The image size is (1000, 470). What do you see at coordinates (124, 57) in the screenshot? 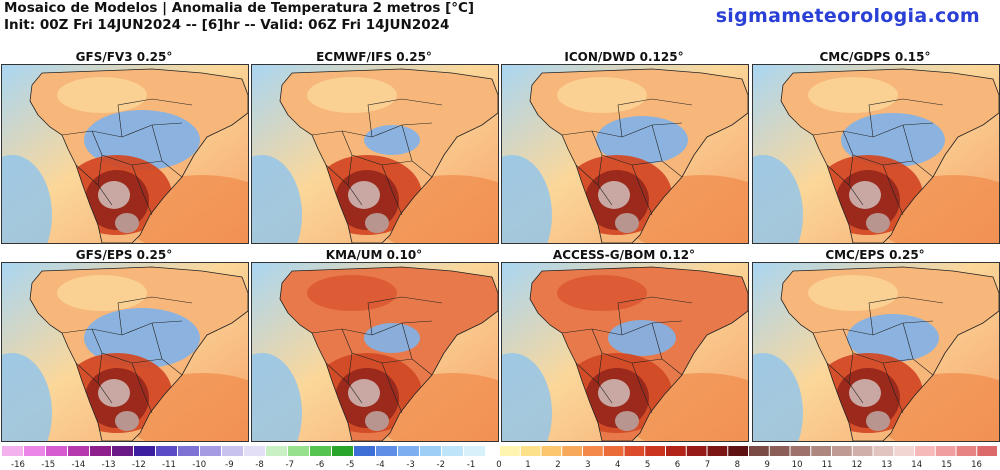
I see `panel-title: GFS/FV3 0.25°` at bounding box center [124, 57].